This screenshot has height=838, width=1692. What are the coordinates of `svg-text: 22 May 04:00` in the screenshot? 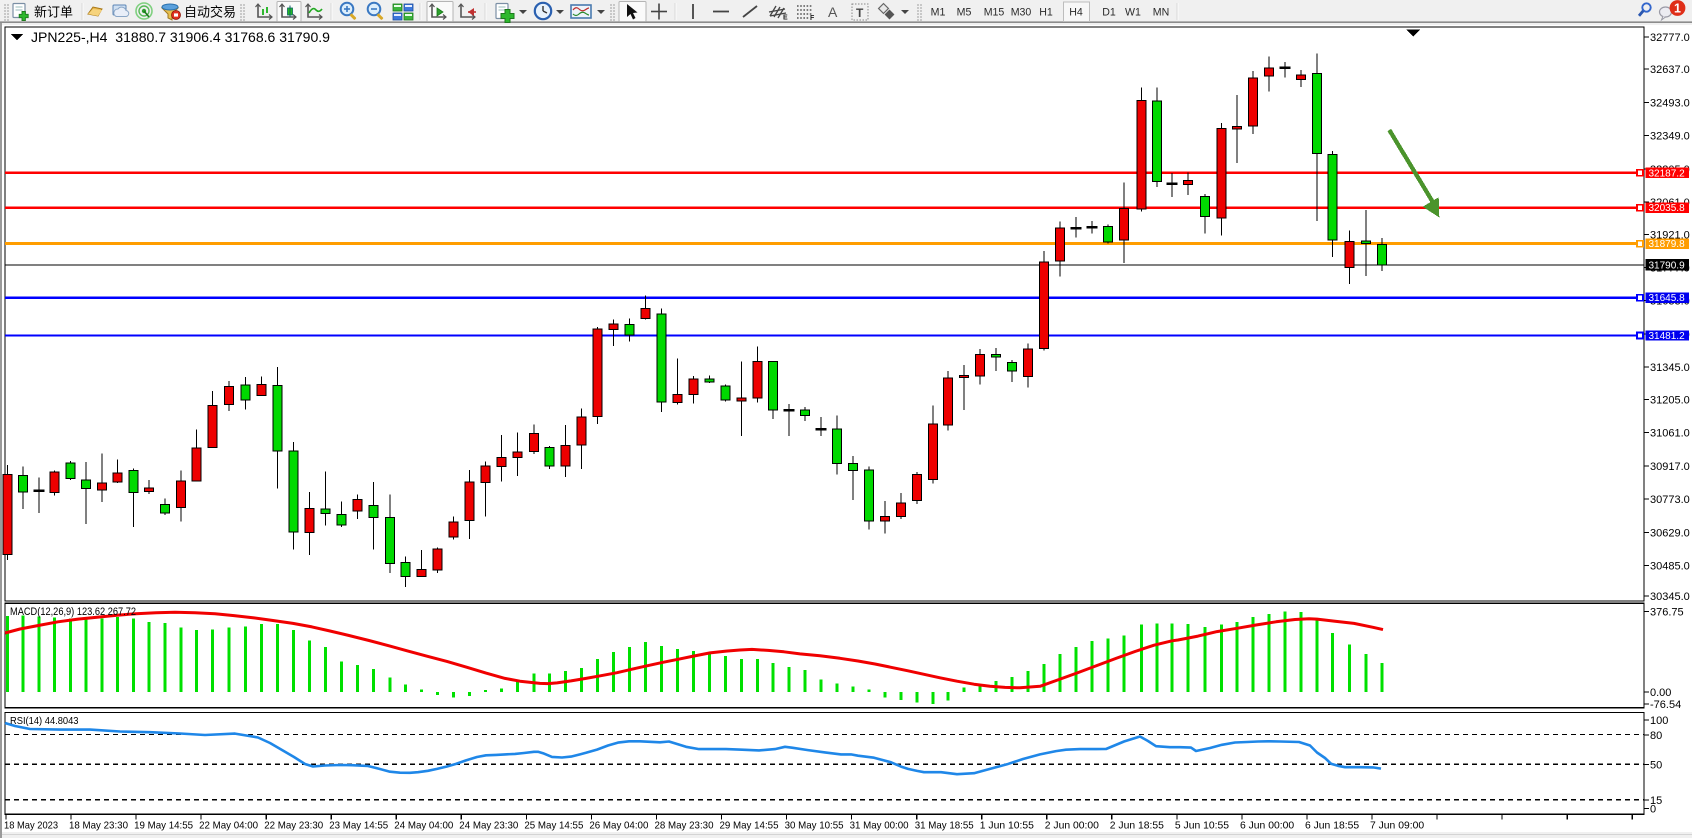 It's located at (228, 826).